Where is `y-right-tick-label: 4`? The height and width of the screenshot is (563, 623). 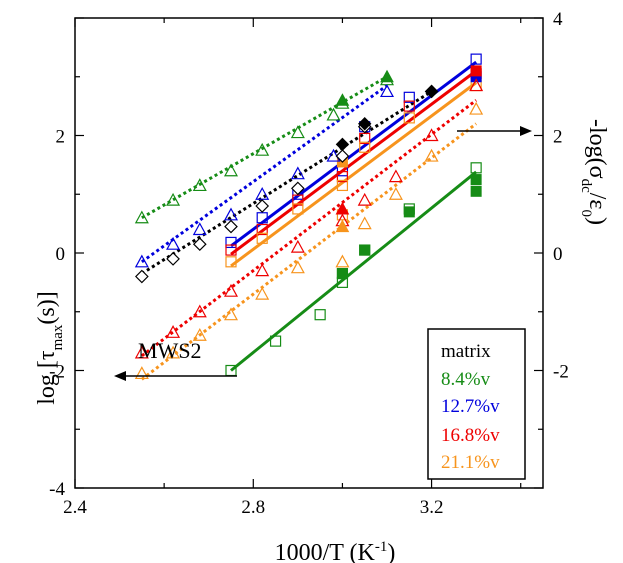
y-right-tick-label: 4 is located at coordinates (558, 19).